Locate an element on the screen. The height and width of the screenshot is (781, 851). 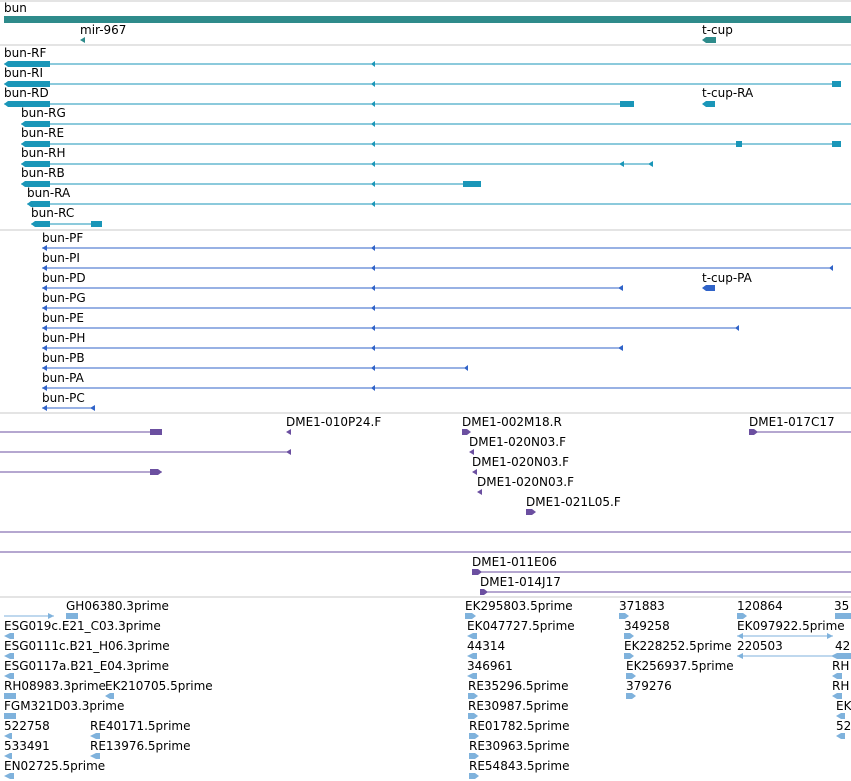
gene-bun-bar is located at coordinates (427, 19).